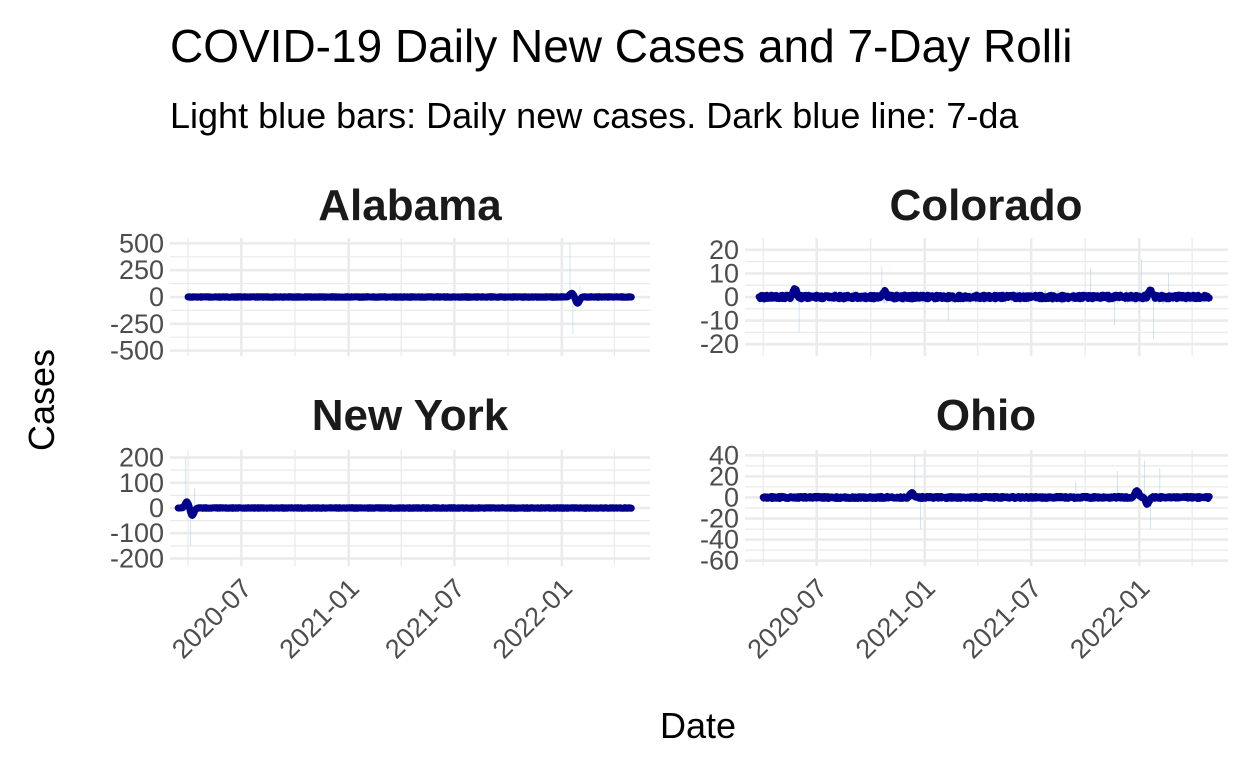  What do you see at coordinates (985, 205) in the screenshot?
I see `panel-title: Colorado` at bounding box center [985, 205].